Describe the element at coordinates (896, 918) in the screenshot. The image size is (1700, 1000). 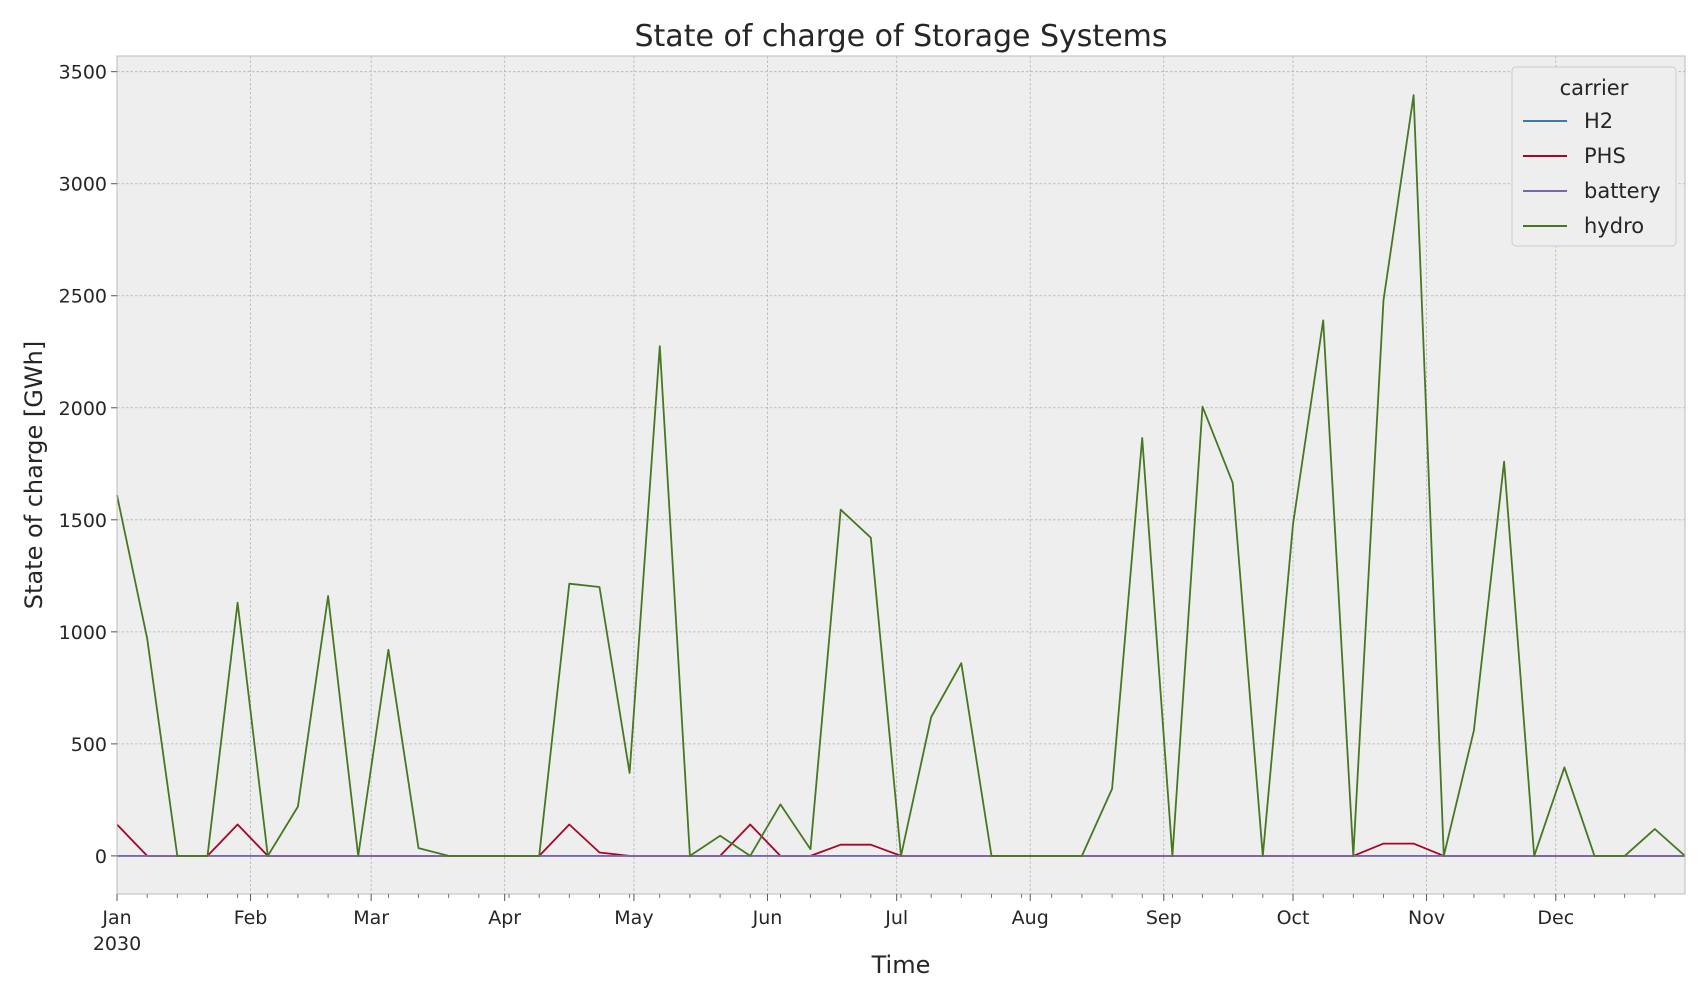
I see `x-tick-label: Jul` at that location.